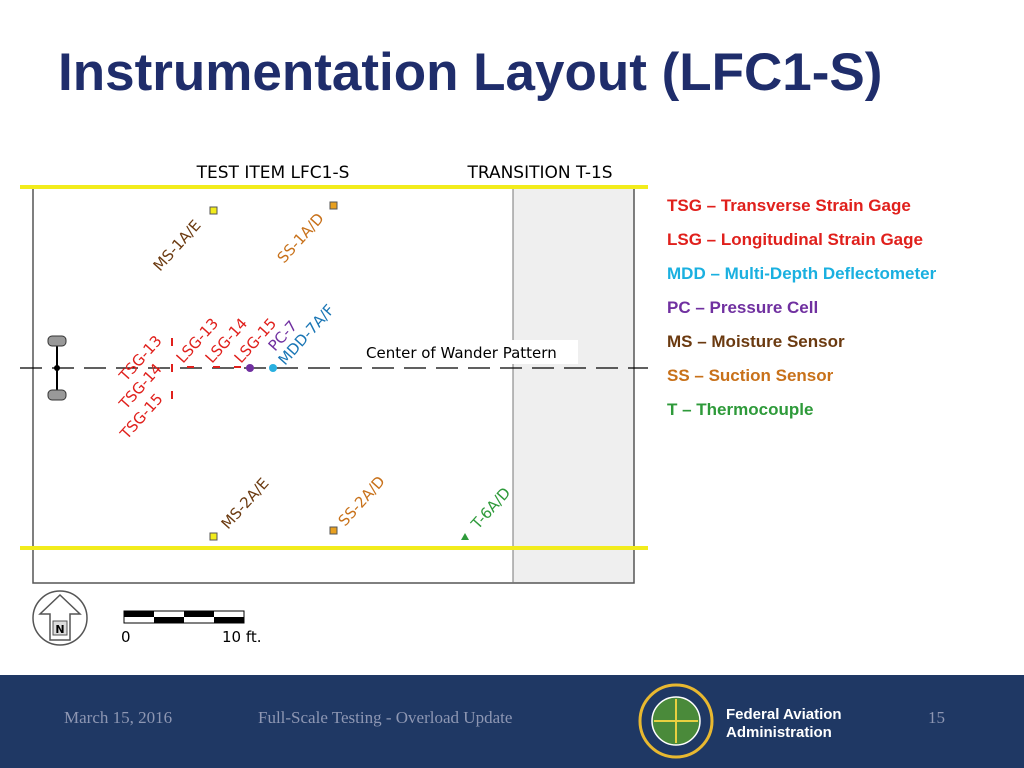  Describe the element at coordinates (795, 239) in the screenshot. I see `legend-item: LSG – Longitudinal Strain Gage` at that location.